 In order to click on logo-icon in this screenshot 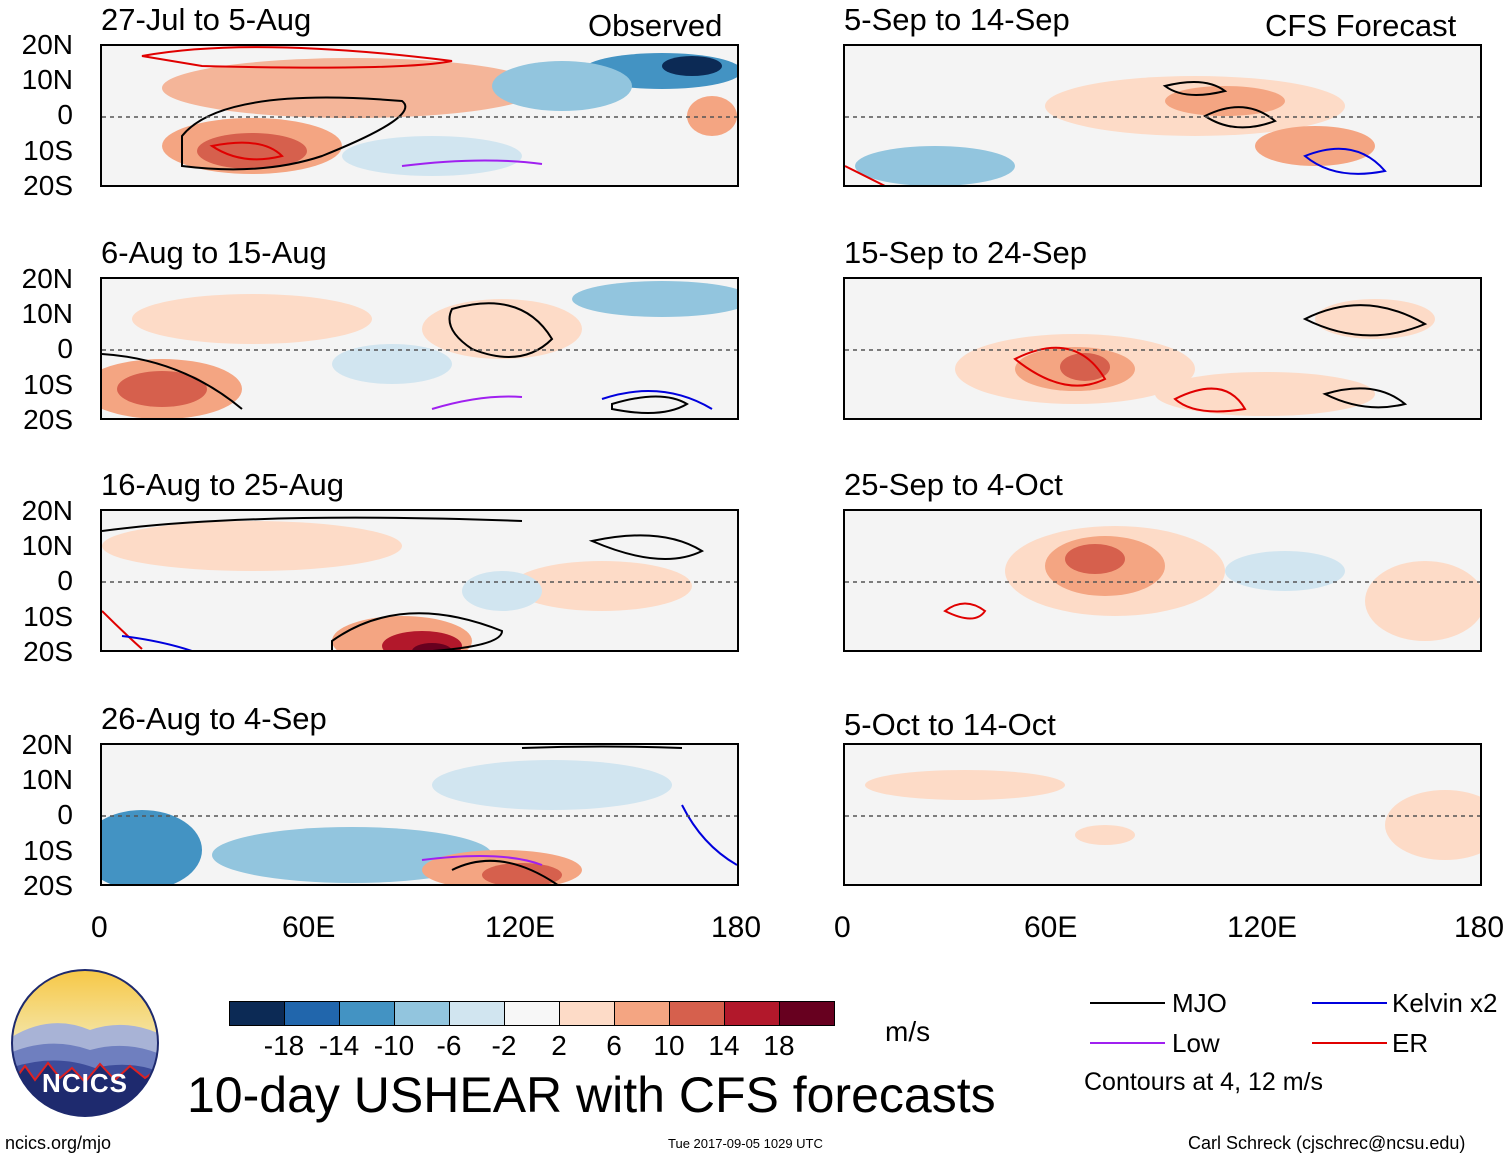, I will do `click(85, 1043)`.